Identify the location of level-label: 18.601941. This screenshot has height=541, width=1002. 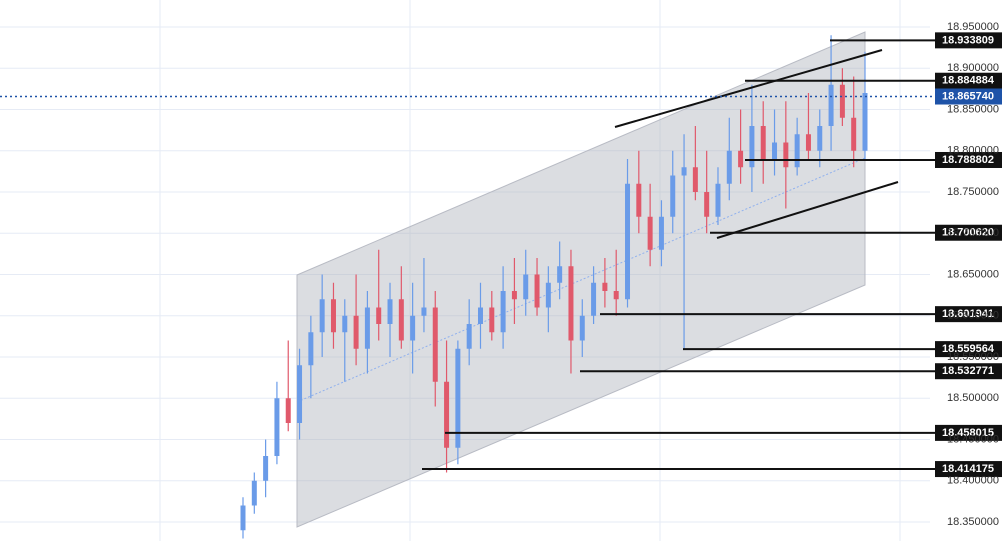
(968, 314).